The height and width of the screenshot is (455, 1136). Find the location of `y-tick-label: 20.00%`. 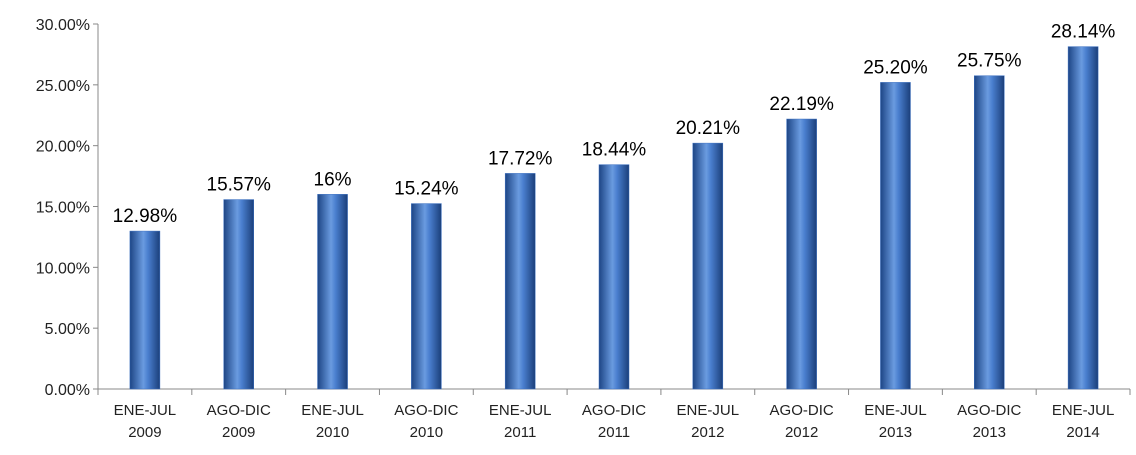

y-tick-label: 20.00% is located at coordinates (63, 147).